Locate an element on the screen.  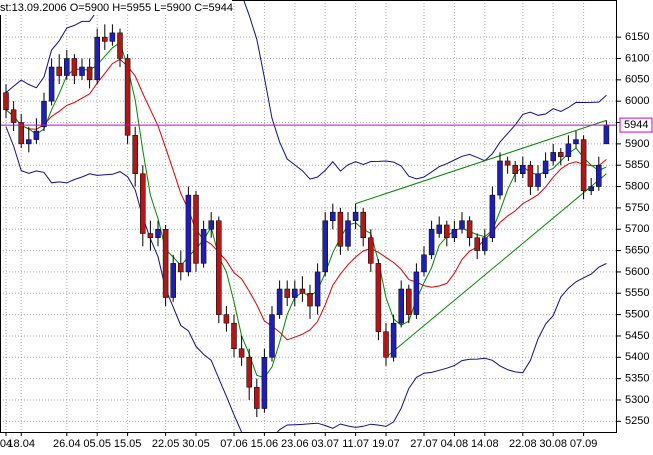
x-tick-label: 07.06 is located at coordinates (234, 444).